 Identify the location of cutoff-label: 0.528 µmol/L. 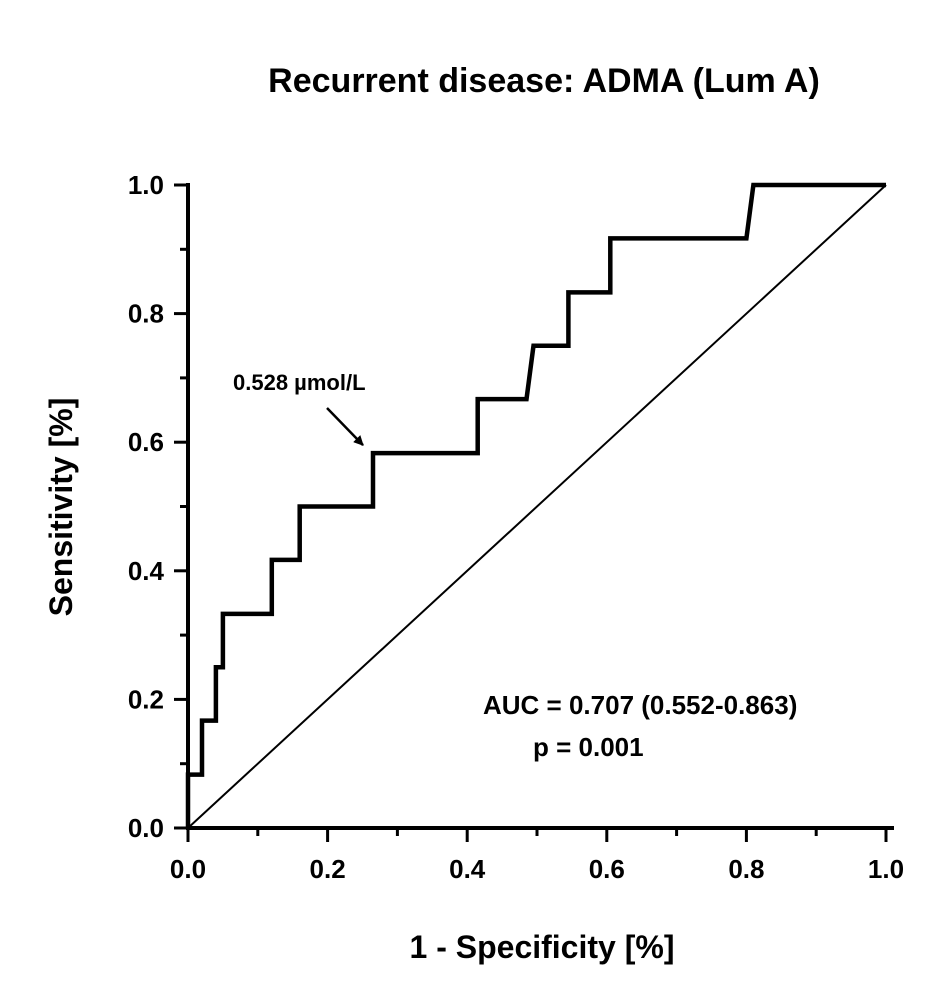
(299, 382).